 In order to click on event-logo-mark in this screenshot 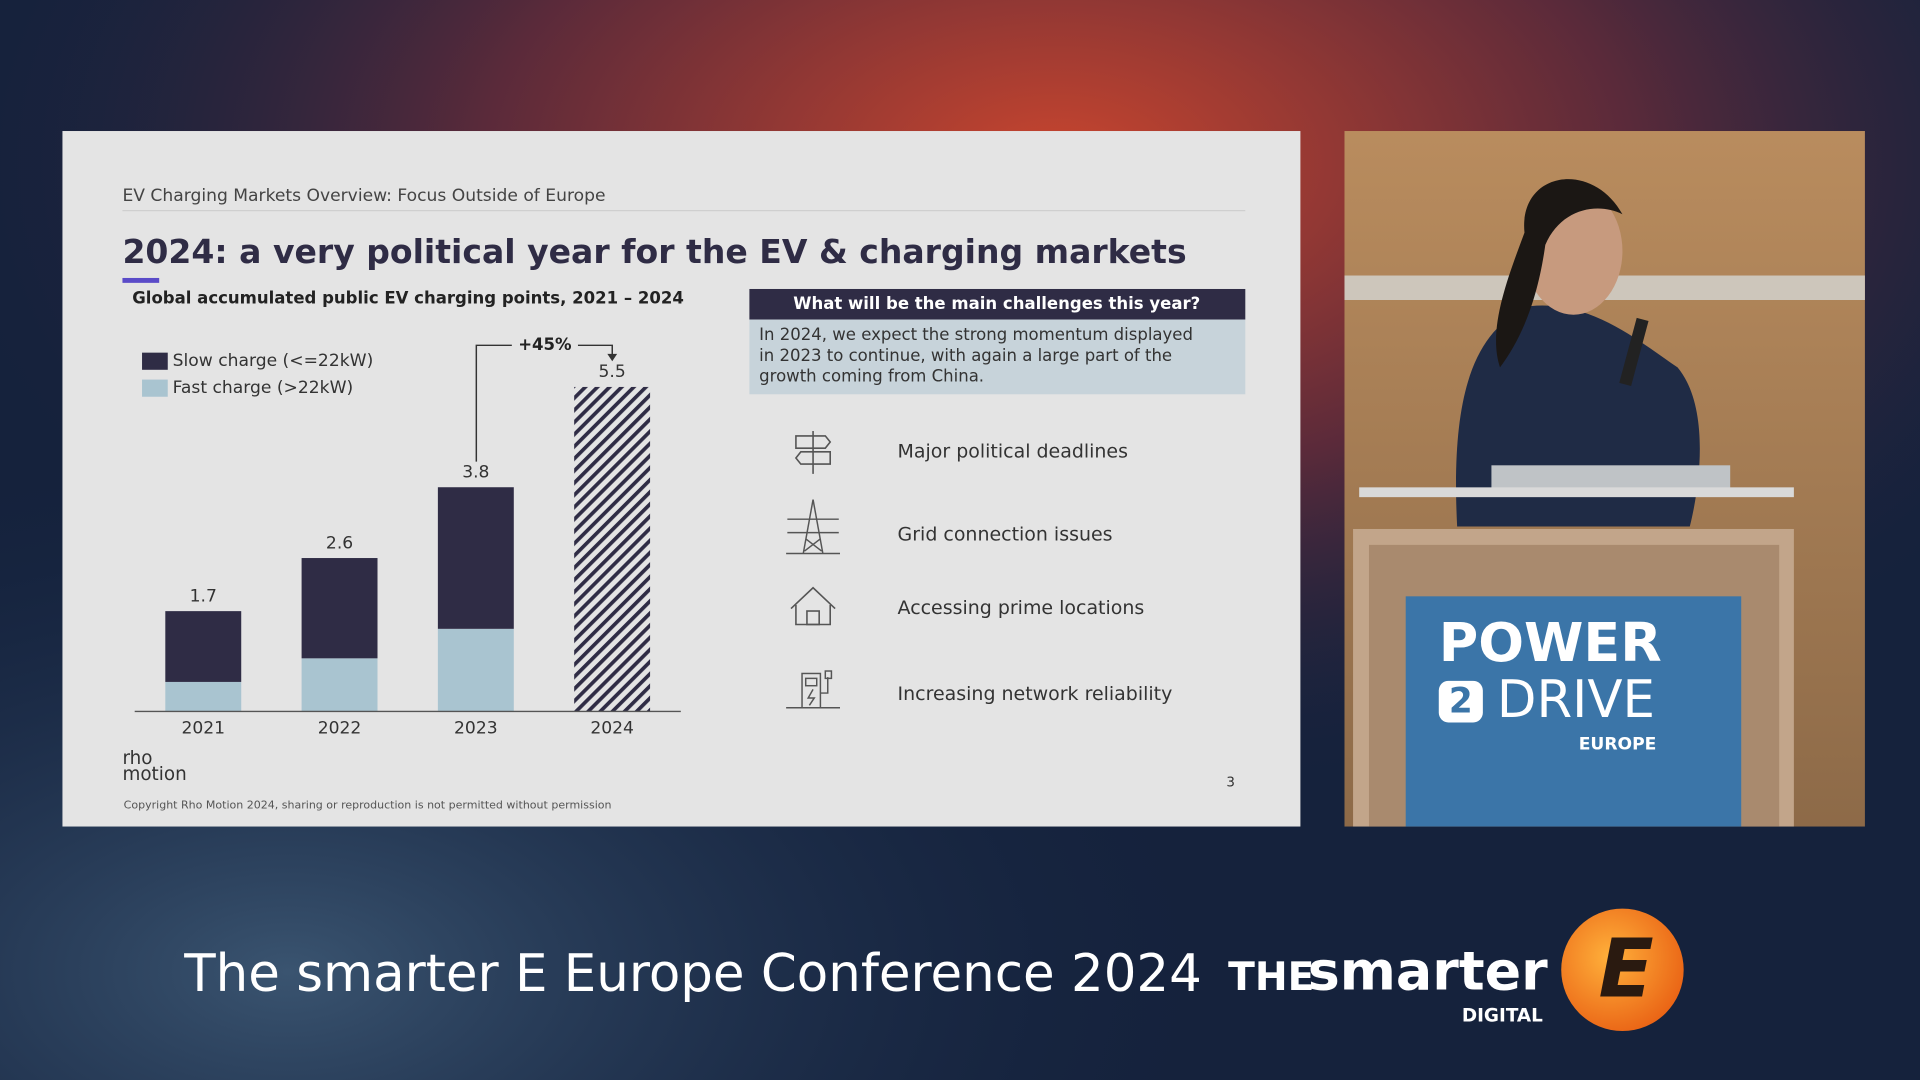, I will do `click(1622, 970)`.